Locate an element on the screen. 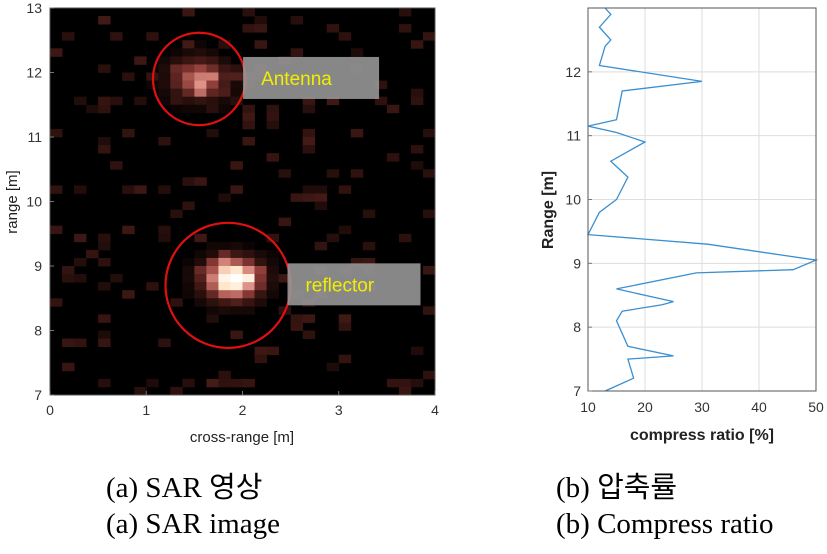  caption-a-english: (a) SAR image is located at coordinates (193, 524).